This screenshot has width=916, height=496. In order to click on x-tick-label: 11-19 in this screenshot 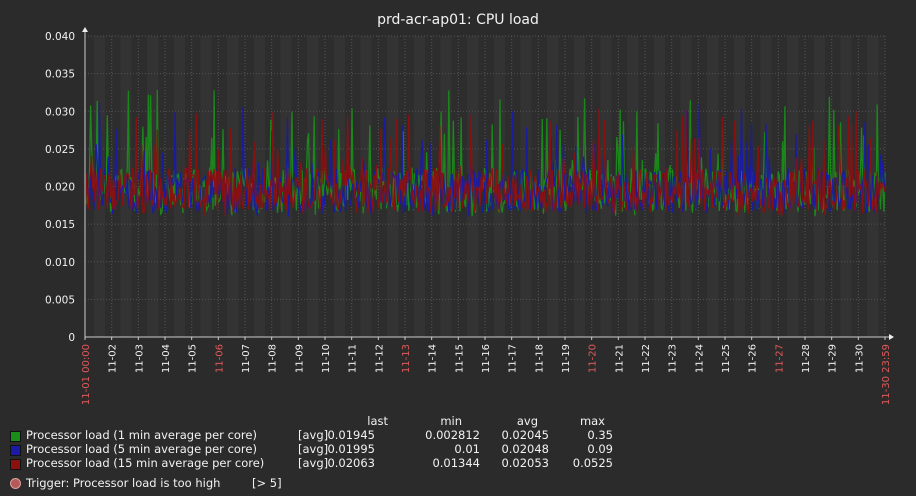, I will do `click(566, 358)`.